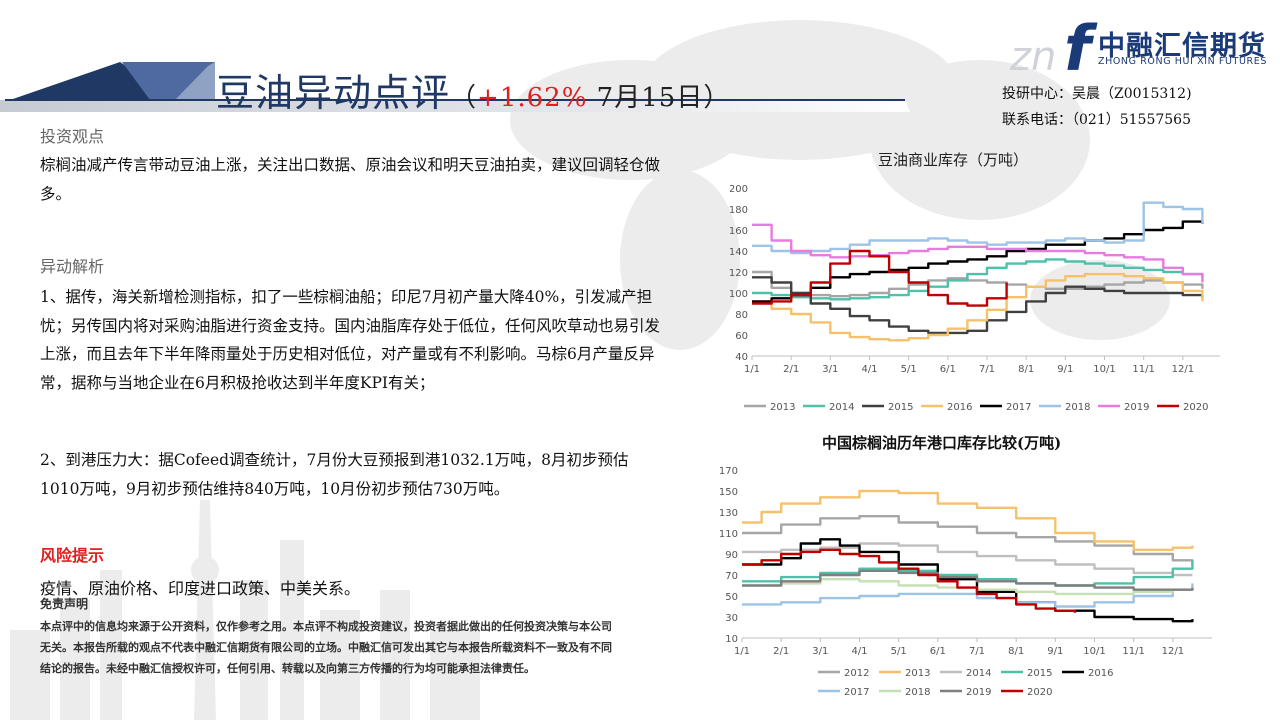  I want to click on y-tick-label: 10, so click(731, 639).